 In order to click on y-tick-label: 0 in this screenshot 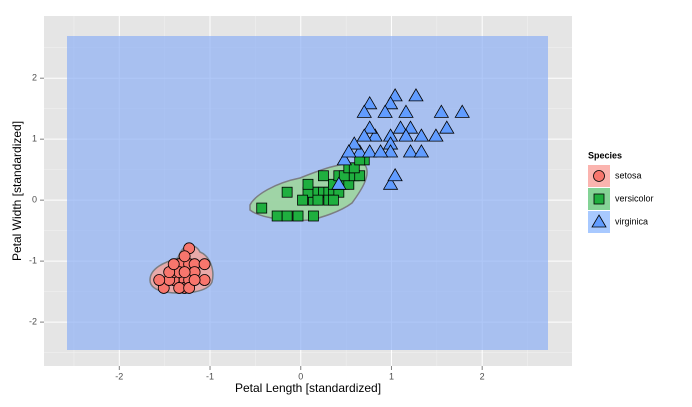, I will do `click(34, 200)`.